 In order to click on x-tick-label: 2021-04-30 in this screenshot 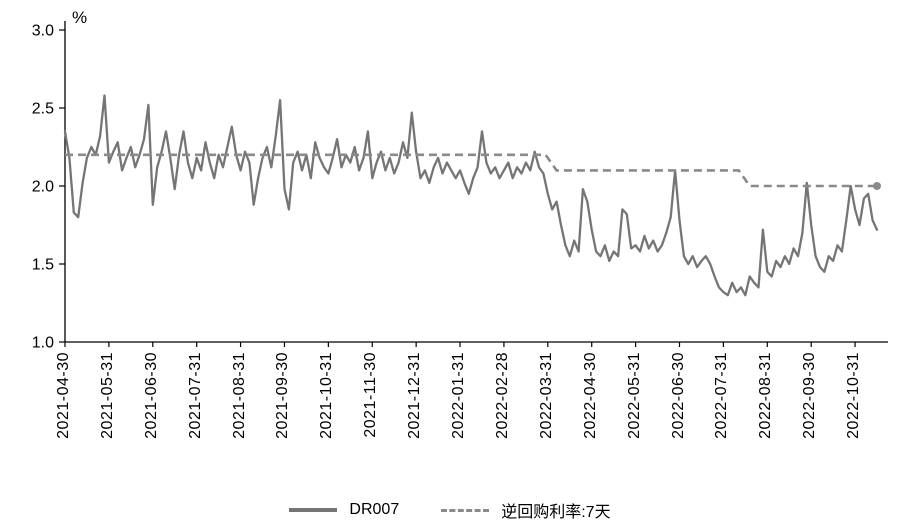, I will do `click(63, 395)`.